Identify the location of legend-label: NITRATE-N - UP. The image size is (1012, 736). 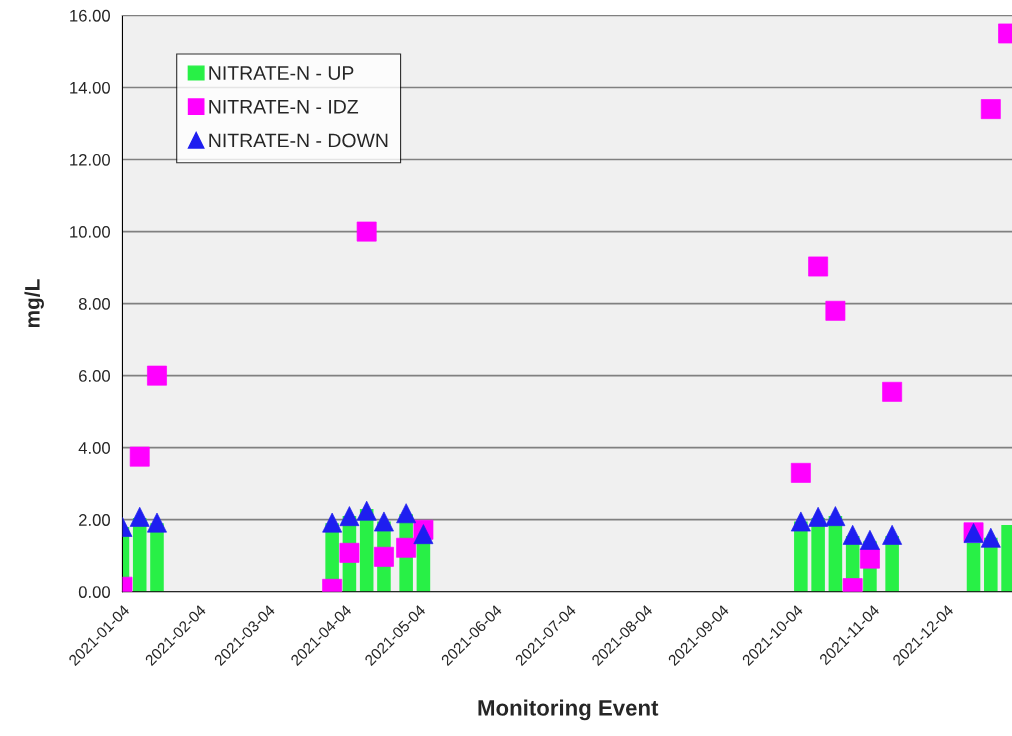
(281, 73).